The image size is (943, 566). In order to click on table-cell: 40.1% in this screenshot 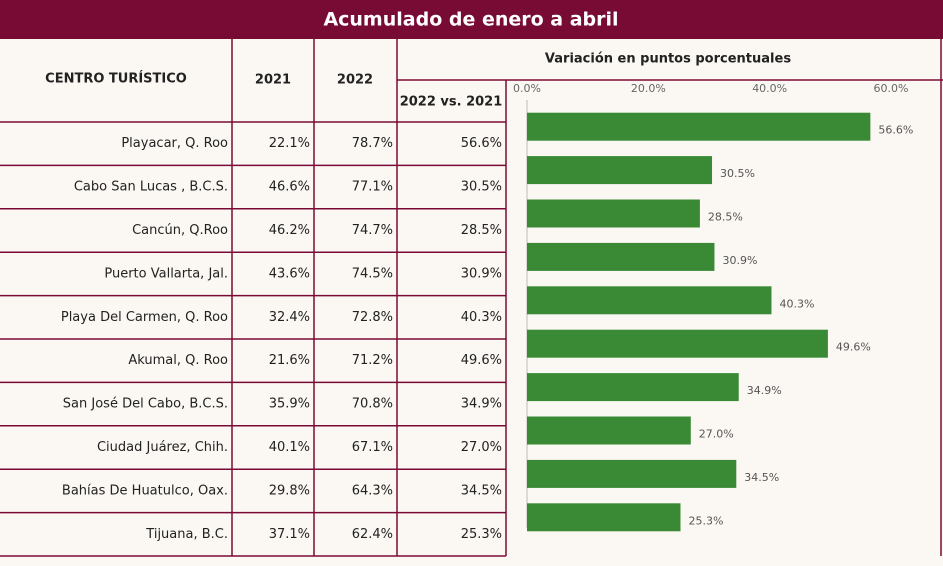, I will do `click(289, 447)`.